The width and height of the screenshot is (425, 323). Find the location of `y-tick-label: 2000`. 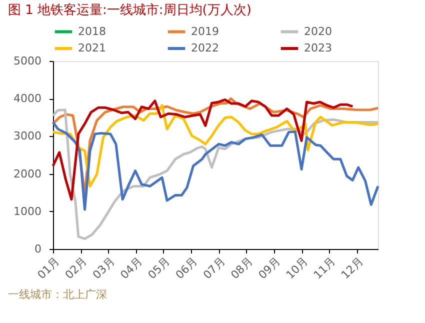

y-tick-label: 2000 is located at coordinates (28, 173).